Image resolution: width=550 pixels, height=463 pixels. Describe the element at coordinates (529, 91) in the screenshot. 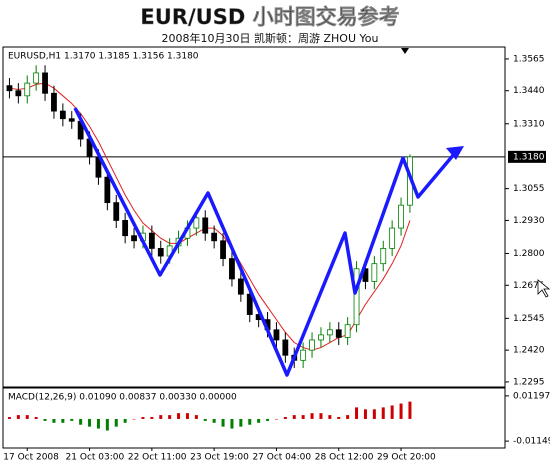

I see `y-tick-label: 1.3440` at that location.